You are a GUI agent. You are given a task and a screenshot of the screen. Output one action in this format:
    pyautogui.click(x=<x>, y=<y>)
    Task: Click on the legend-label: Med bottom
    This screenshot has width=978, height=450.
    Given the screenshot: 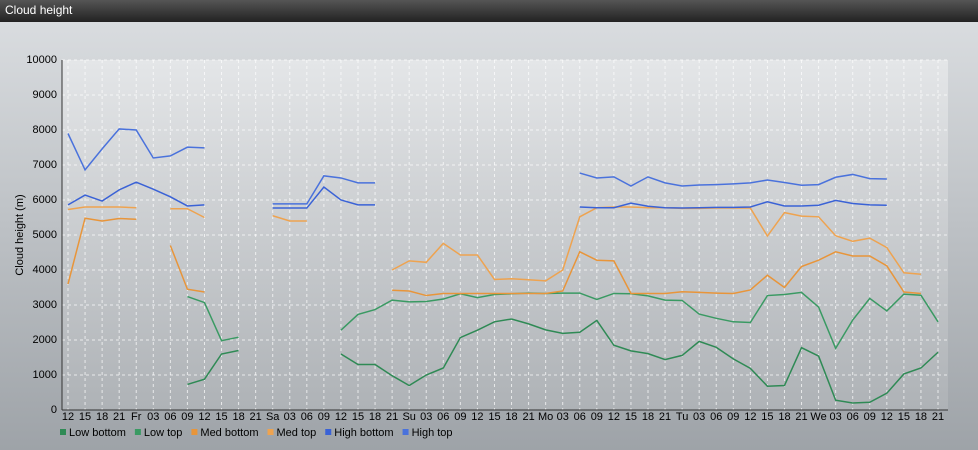 What is the action you would take?
    pyautogui.click(x=229, y=433)
    